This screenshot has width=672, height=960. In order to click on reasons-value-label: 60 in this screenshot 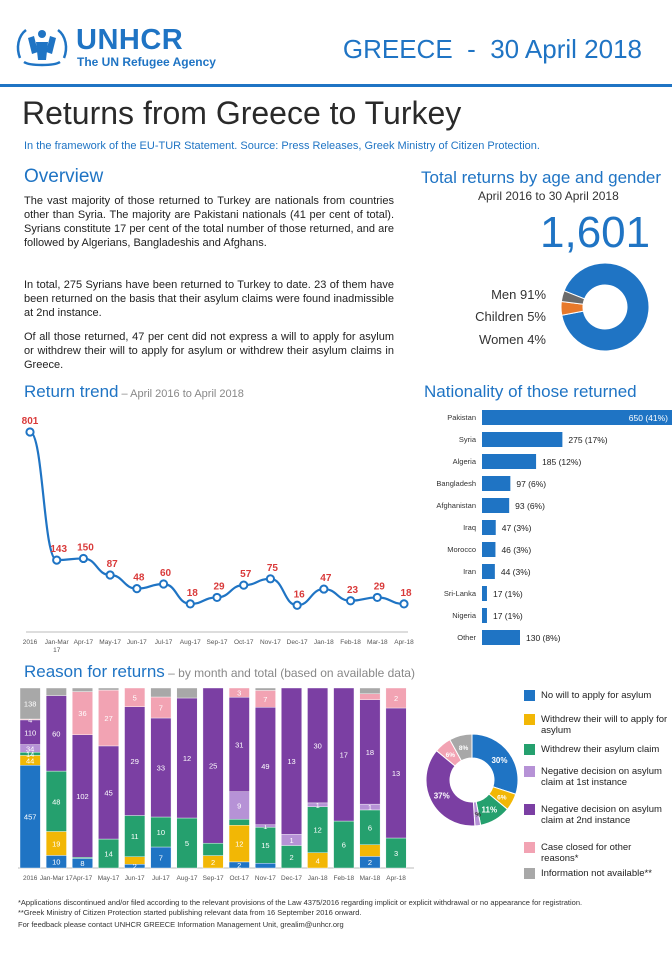, I will do `click(56, 733)`.